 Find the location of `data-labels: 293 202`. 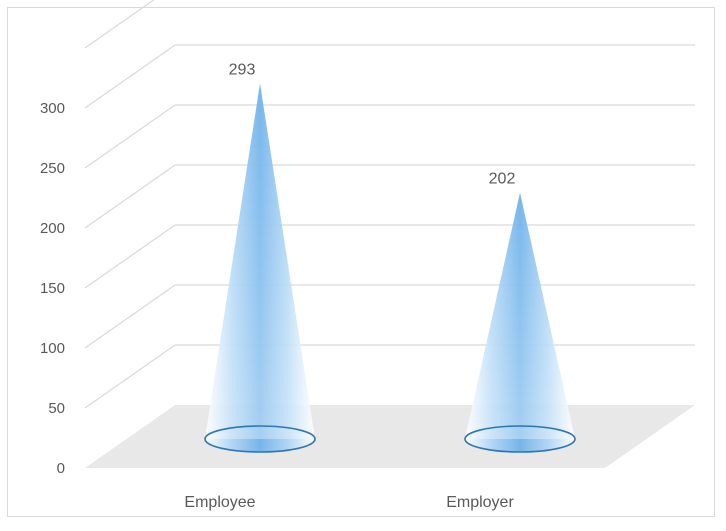

data-labels: 293 202 is located at coordinates (372, 124).